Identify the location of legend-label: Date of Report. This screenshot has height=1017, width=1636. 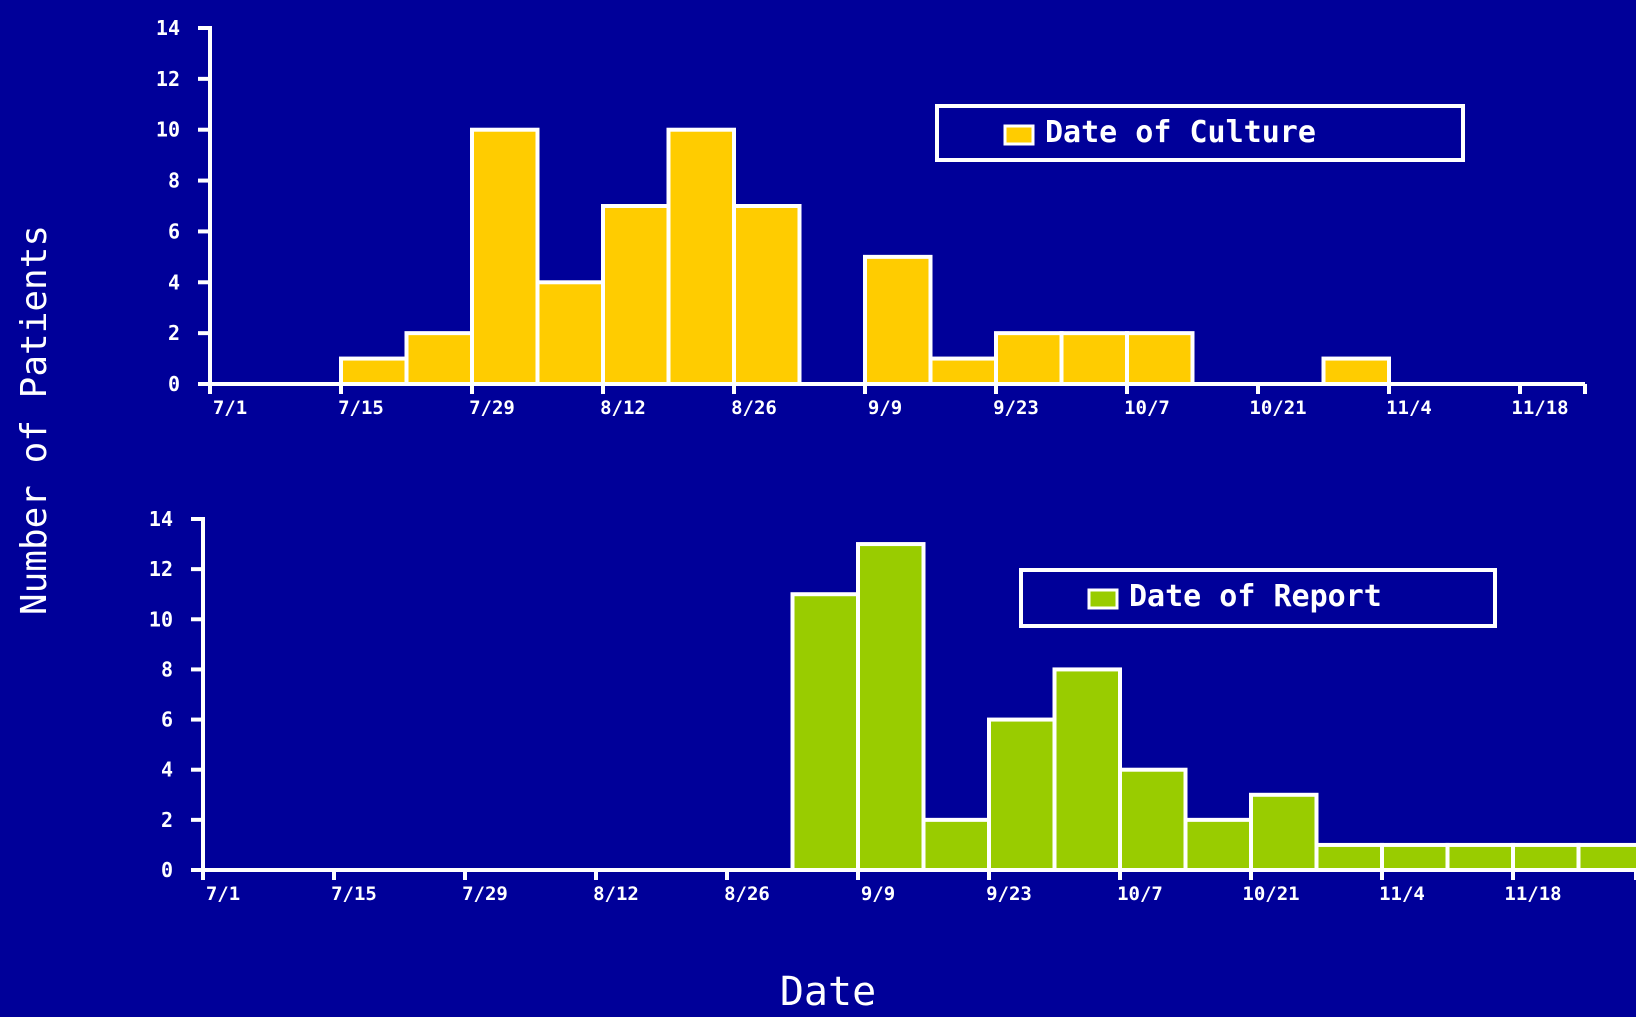
(1255, 596).